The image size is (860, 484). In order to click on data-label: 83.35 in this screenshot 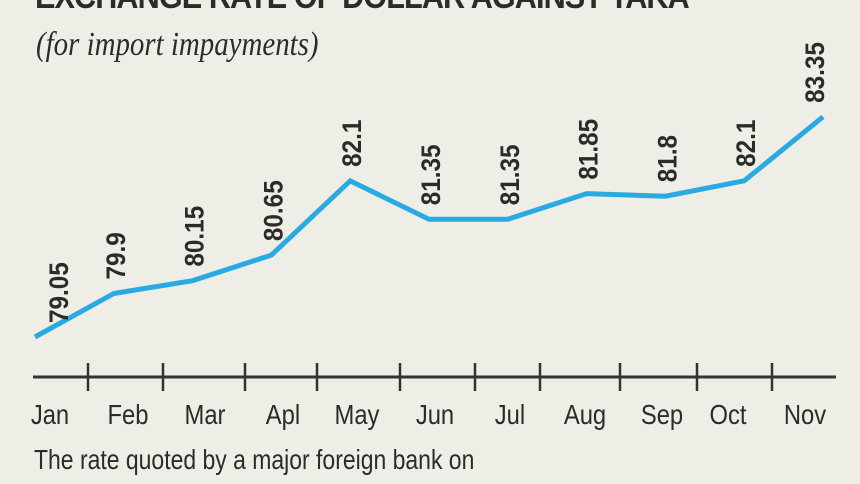, I will do `click(815, 72)`.